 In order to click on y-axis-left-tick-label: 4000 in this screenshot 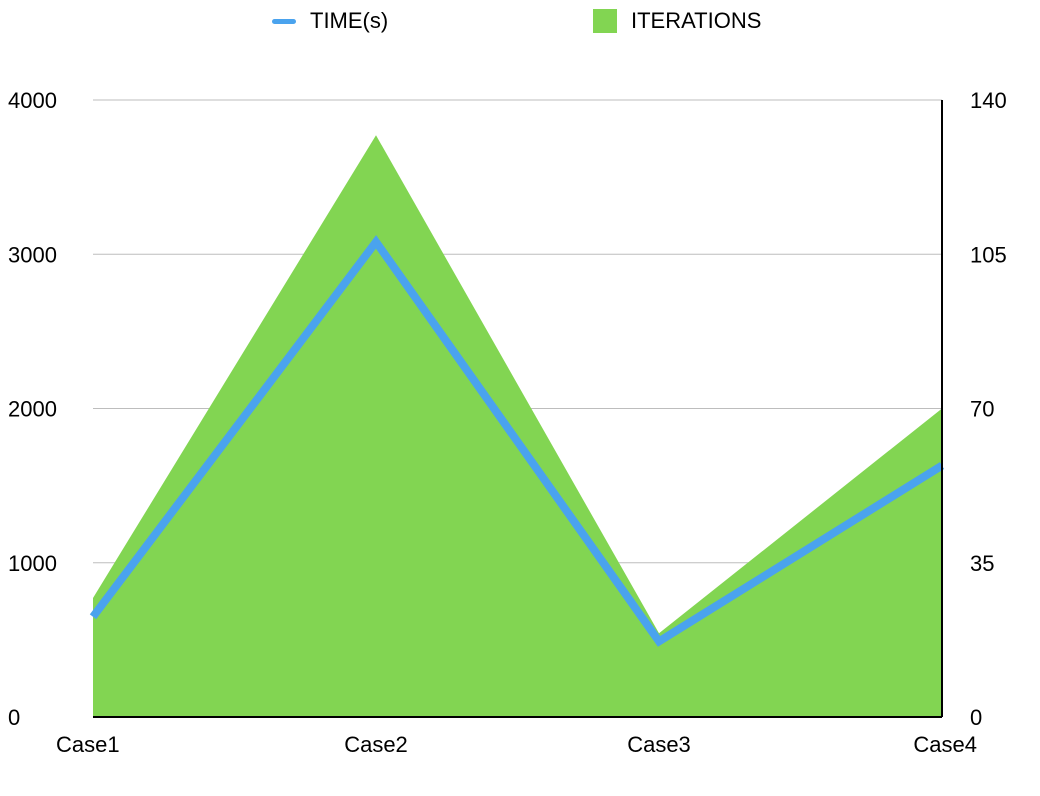, I will do `click(32, 100)`.